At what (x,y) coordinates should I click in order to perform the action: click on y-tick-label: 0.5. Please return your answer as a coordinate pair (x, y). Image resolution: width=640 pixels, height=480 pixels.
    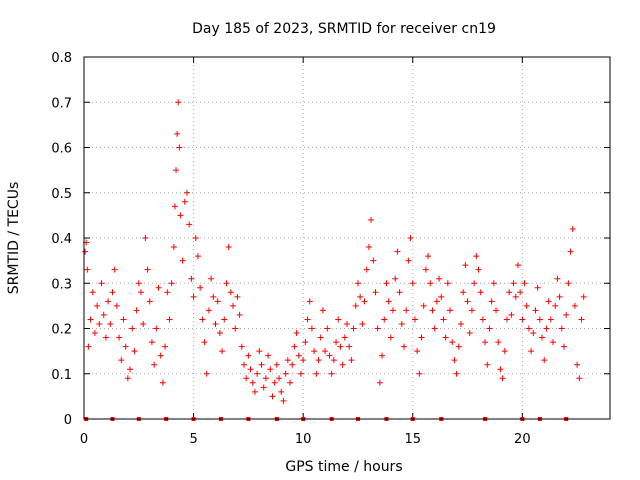
    Looking at the image, I should click on (61, 194).